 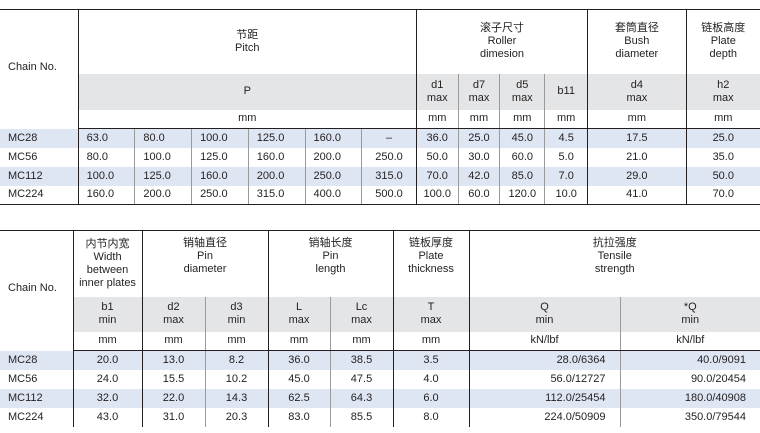 I want to click on pitch-symbol: P, so click(x=247, y=91).